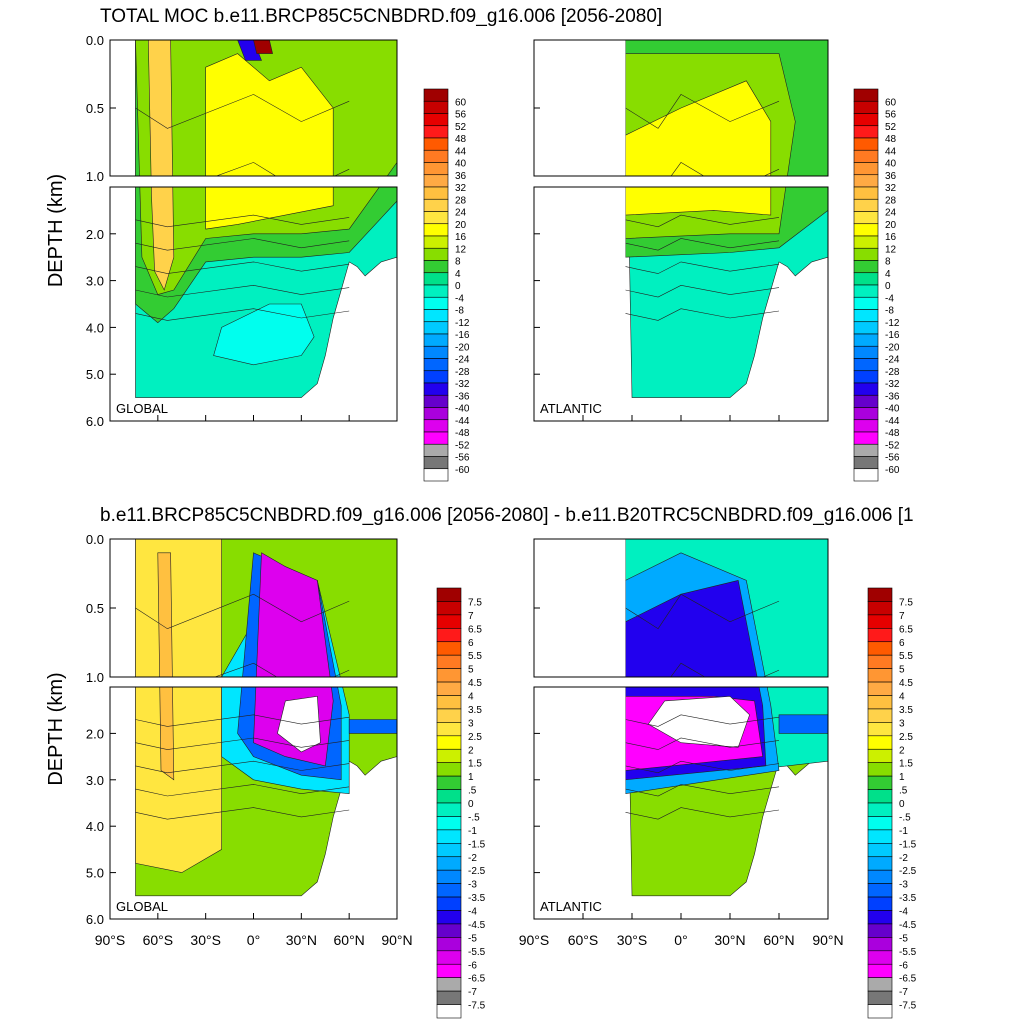 Image resolution: width=1024 pixels, height=1024 pixels. Describe the element at coordinates (908, 952) in the screenshot. I see `colorbar-label: -5.5` at that location.